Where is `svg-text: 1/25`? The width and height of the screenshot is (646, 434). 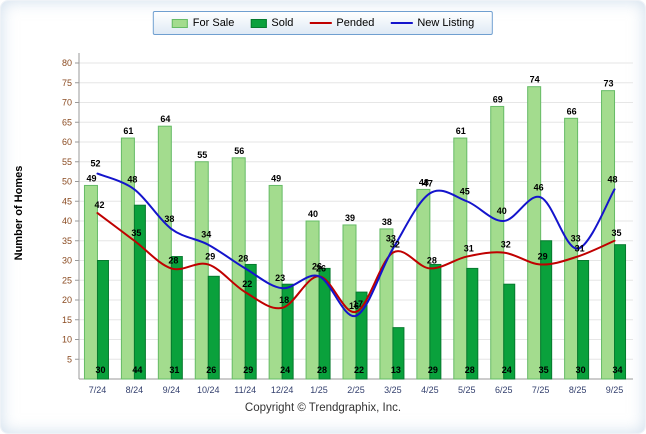 svg-text: 1/25 is located at coordinates (319, 390).